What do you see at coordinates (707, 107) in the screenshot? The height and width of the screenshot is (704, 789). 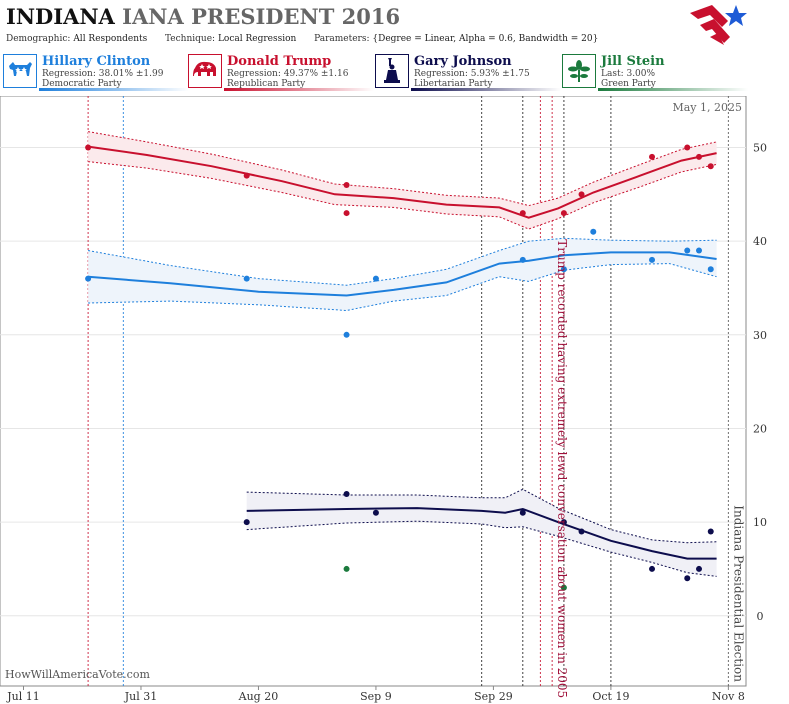 I see `chart-date-label: May 1, 2025` at bounding box center [707, 107].